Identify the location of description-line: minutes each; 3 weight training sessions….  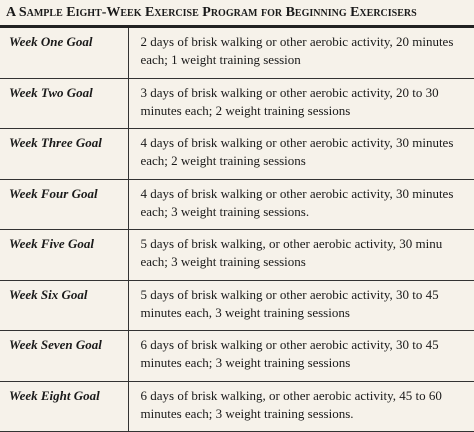
(307, 414).